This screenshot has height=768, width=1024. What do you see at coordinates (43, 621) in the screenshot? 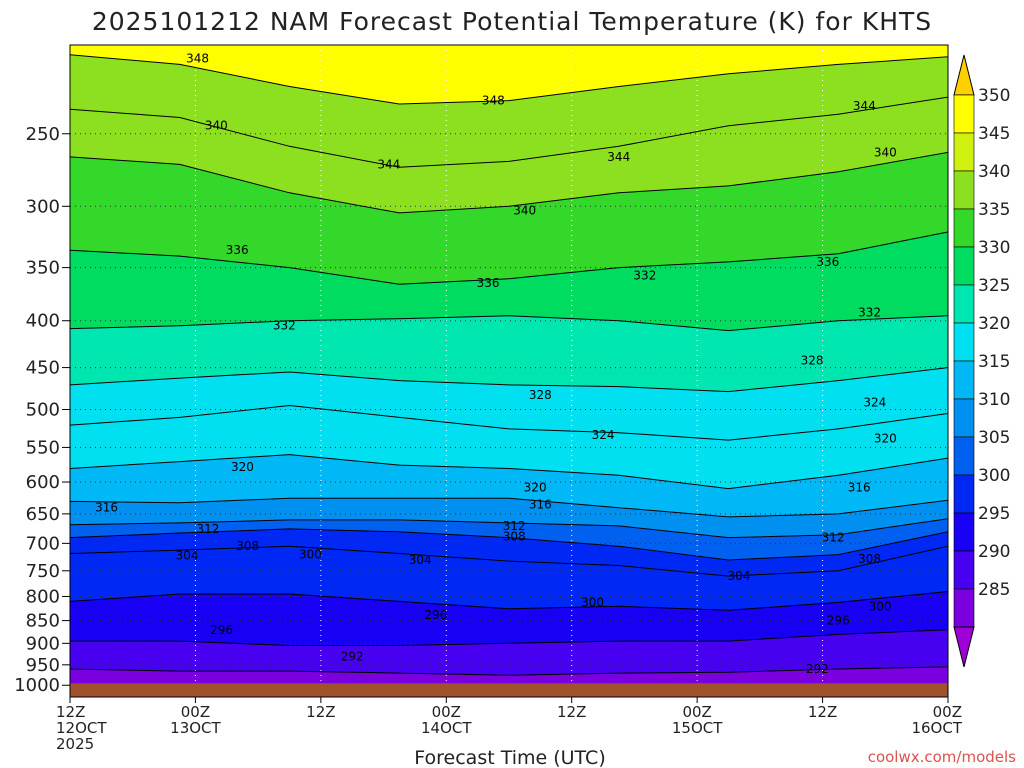
I see `y-tick-label-850: 850` at bounding box center [43, 621].